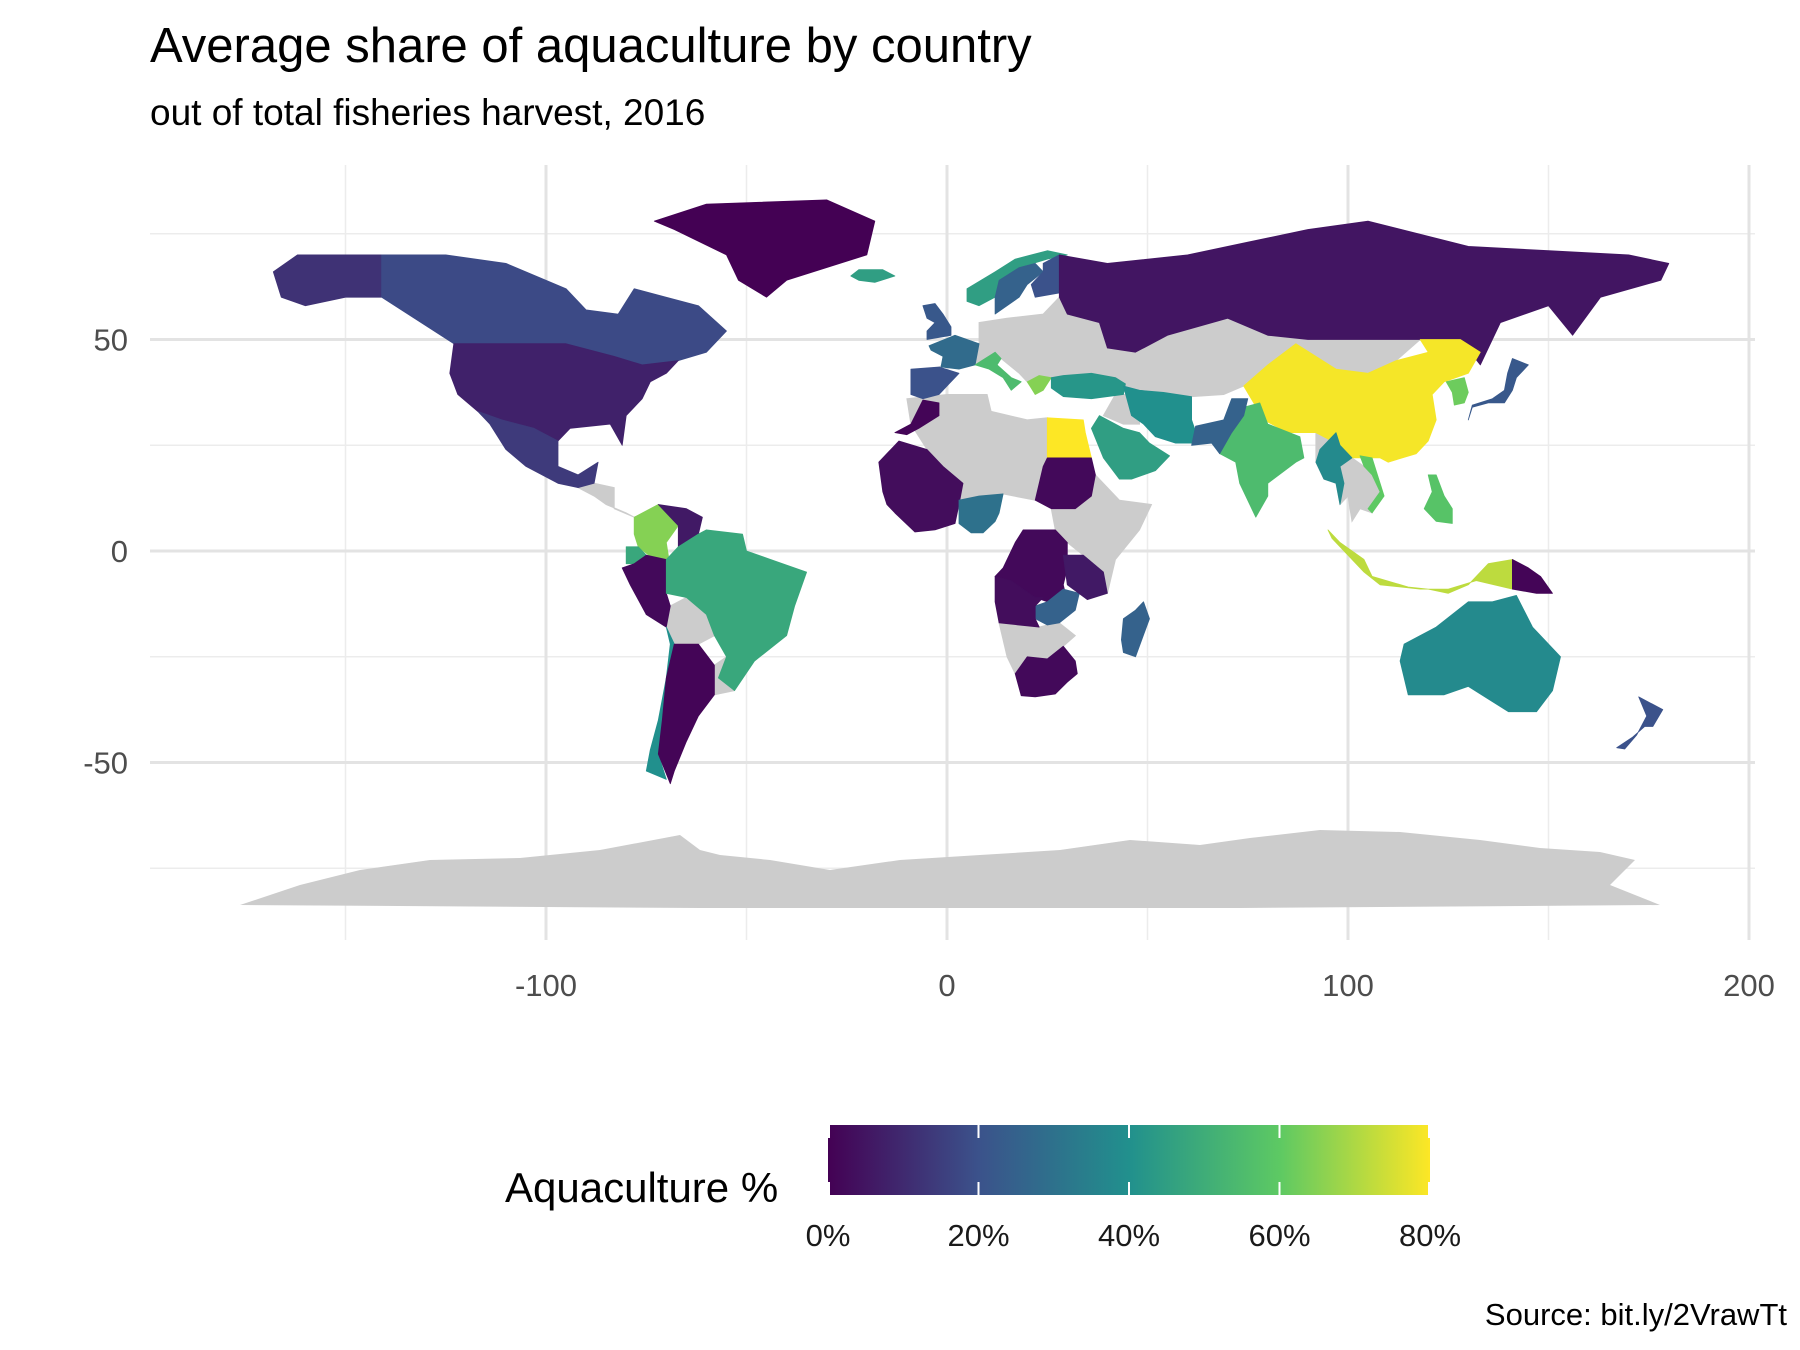 Image resolution: width=1800 pixels, height=1350 pixels. Describe the element at coordinates (642, 1187) in the screenshot. I see `legend-title: Aquaculture %` at that location.